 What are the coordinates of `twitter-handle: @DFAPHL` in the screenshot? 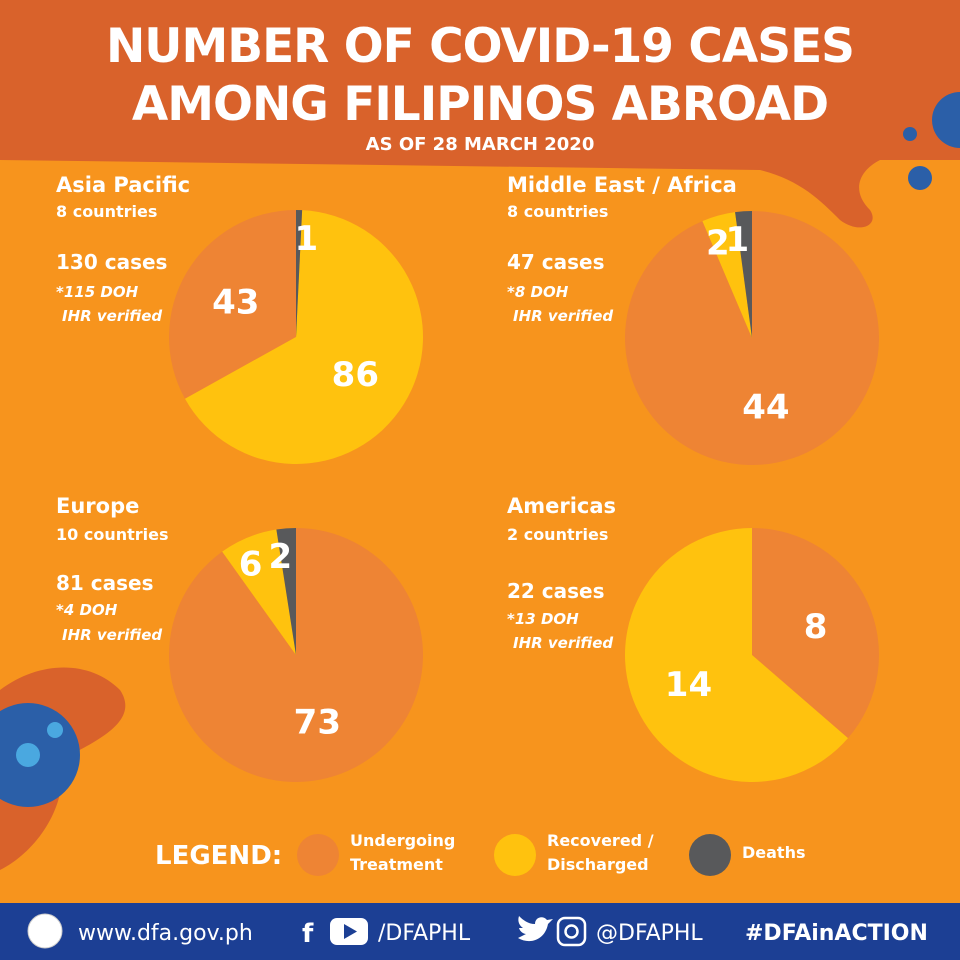 It's located at (649, 933).